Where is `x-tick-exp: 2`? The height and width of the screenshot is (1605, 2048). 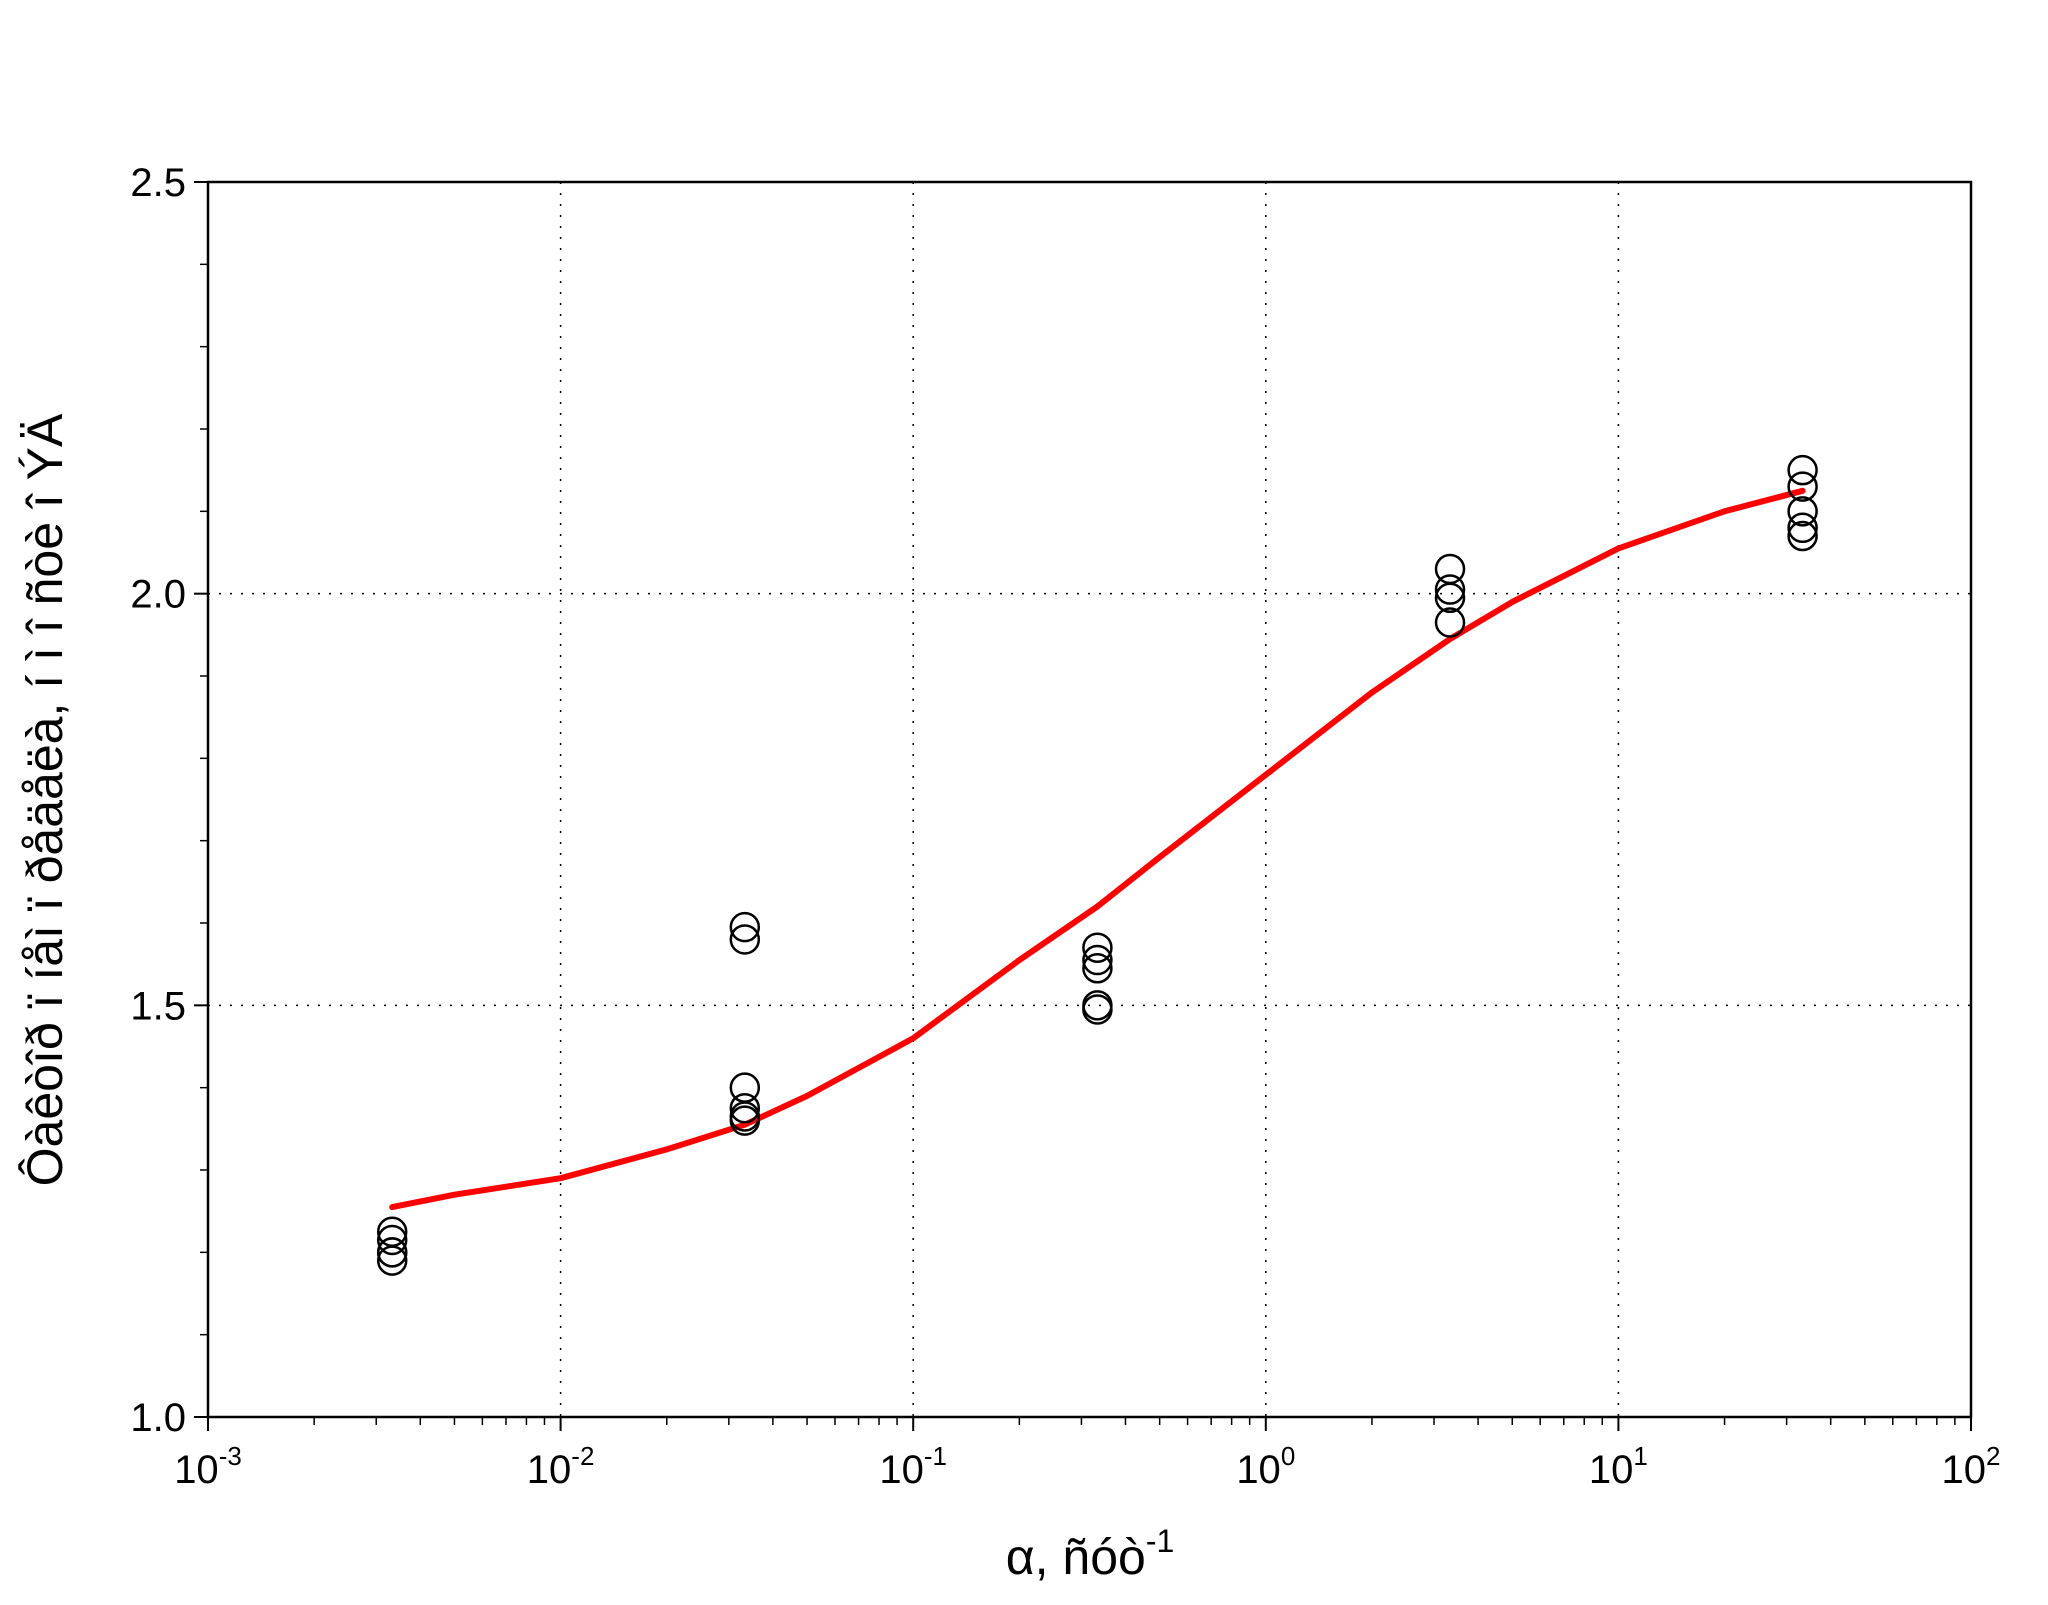
x-tick-exp: 2 is located at coordinates (1993, 1456).